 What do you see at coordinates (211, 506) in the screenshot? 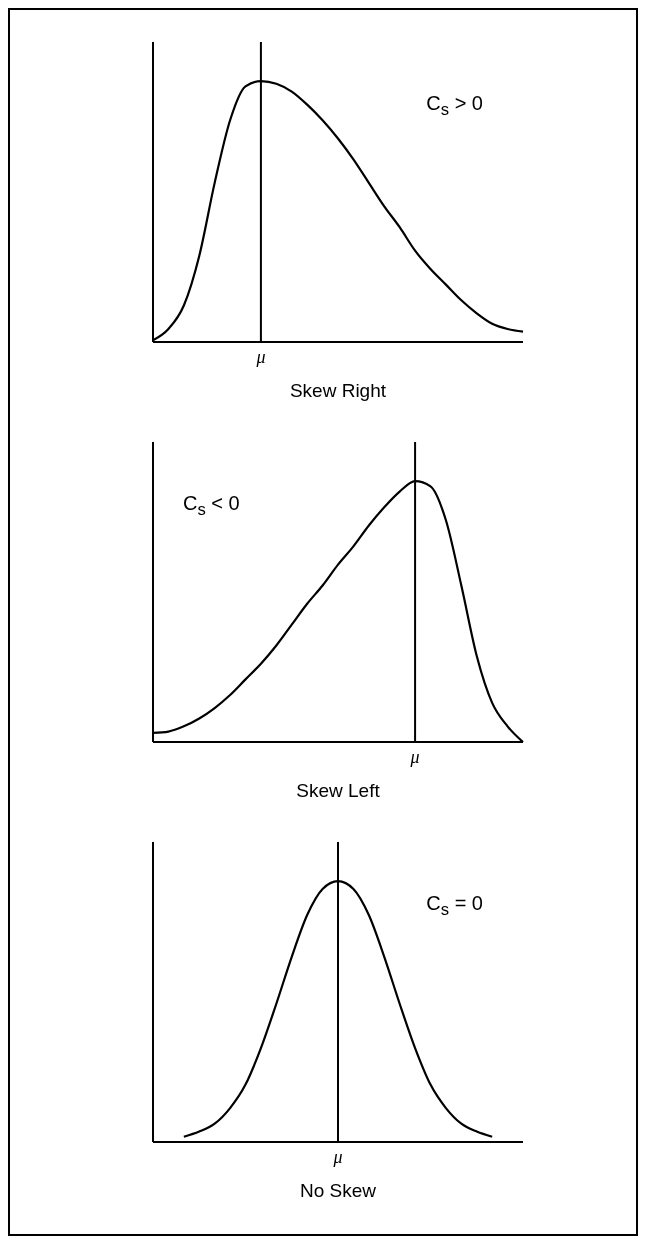
I see `annotation: C$_{s}$ < 0` at bounding box center [211, 506].